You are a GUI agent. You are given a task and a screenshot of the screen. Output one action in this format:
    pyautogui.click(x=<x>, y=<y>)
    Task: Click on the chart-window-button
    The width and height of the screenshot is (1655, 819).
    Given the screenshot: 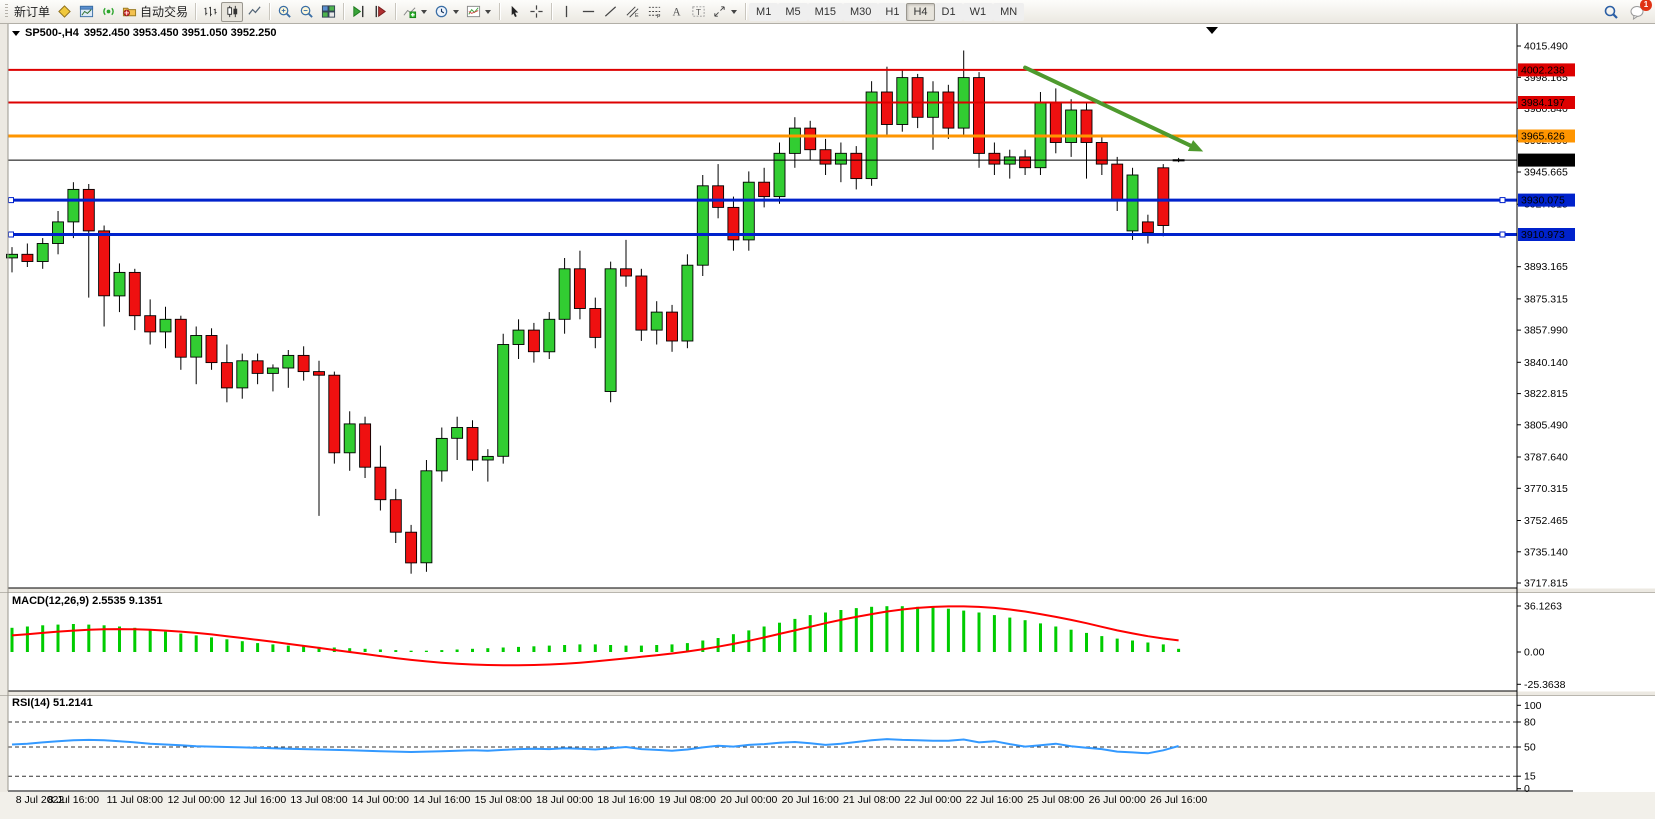 What is the action you would take?
    pyautogui.click(x=86, y=12)
    